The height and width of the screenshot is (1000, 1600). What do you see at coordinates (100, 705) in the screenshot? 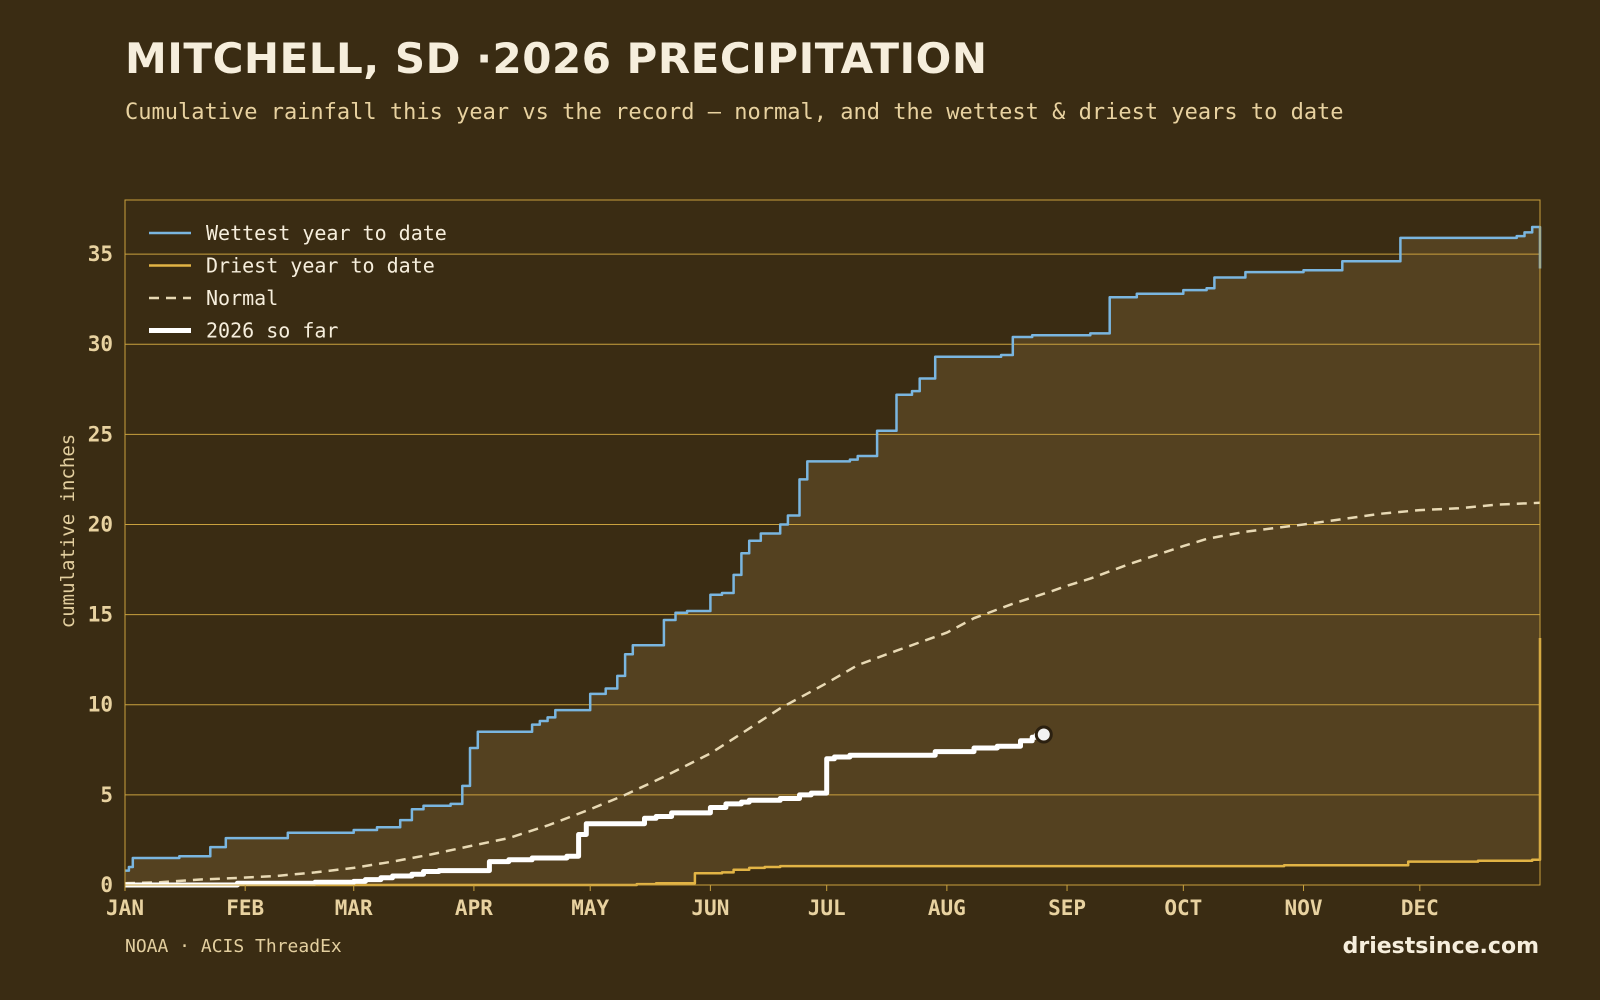
I see `y-tick-label: 10` at bounding box center [100, 705].